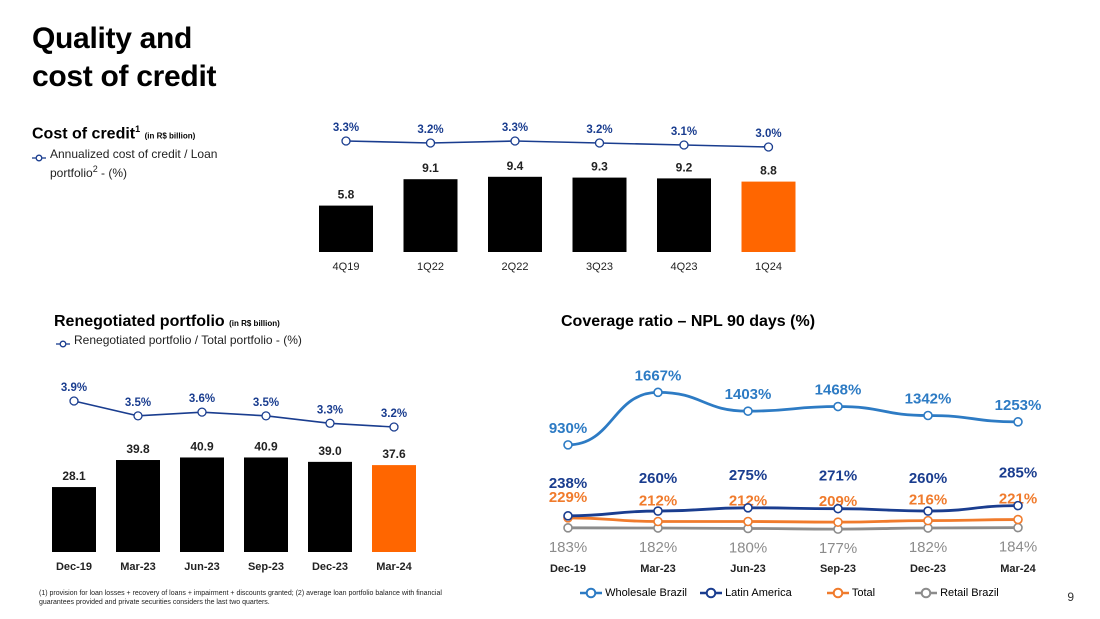 Image resolution: width=1100 pixels, height=619 pixels. I want to click on legend-item-retail-brazil: Retail Brazil, so click(957, 593).